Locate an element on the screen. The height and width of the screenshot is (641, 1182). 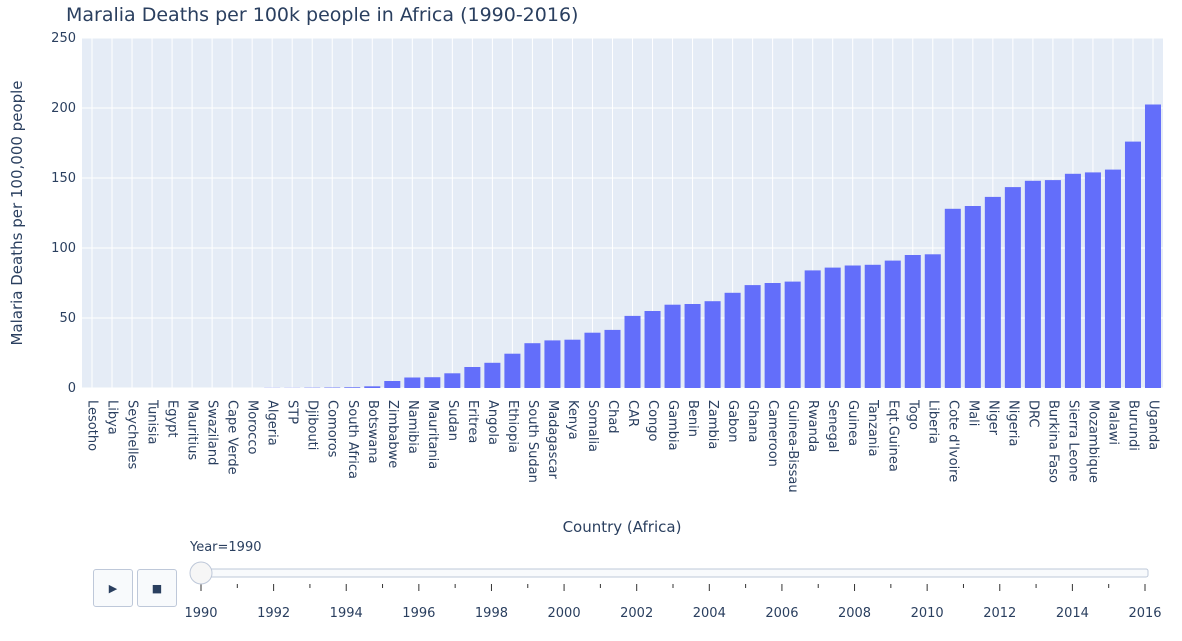
slider-tick-label: 2014 is located at coordinates (1072, 613).